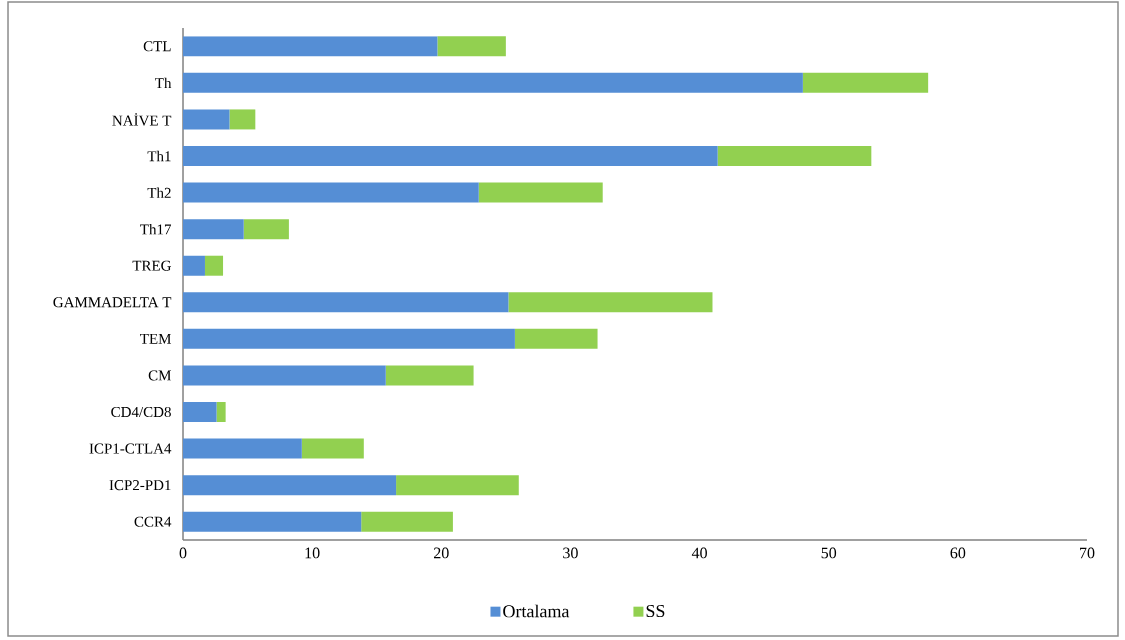 The height and width of the screenshot is (640, 1125). Describe the element at coordinates (958, 553) in the screenshot. I see `x-tick-label: 60` at that location.